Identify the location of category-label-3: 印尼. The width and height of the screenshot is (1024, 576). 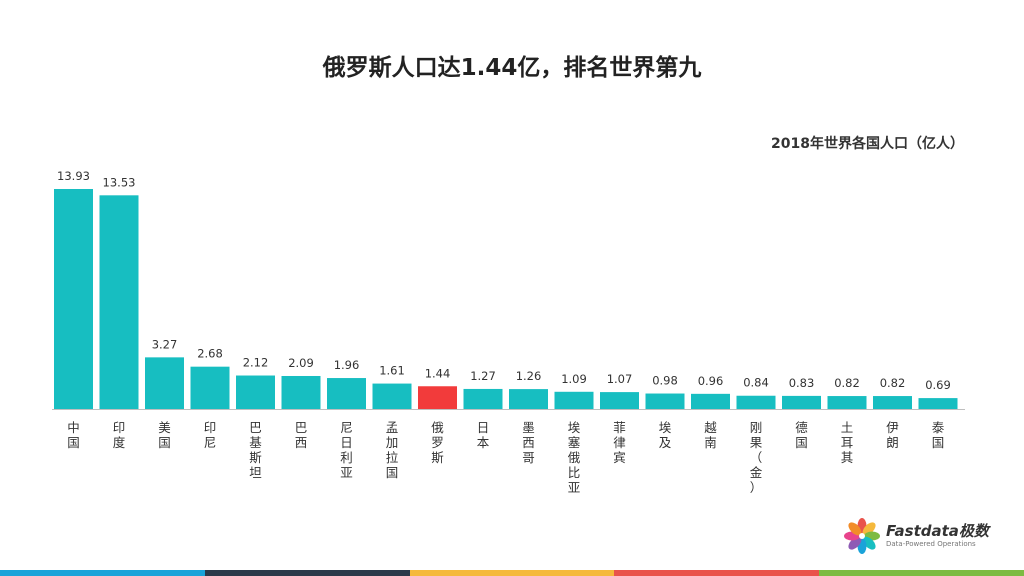
(210, 435).